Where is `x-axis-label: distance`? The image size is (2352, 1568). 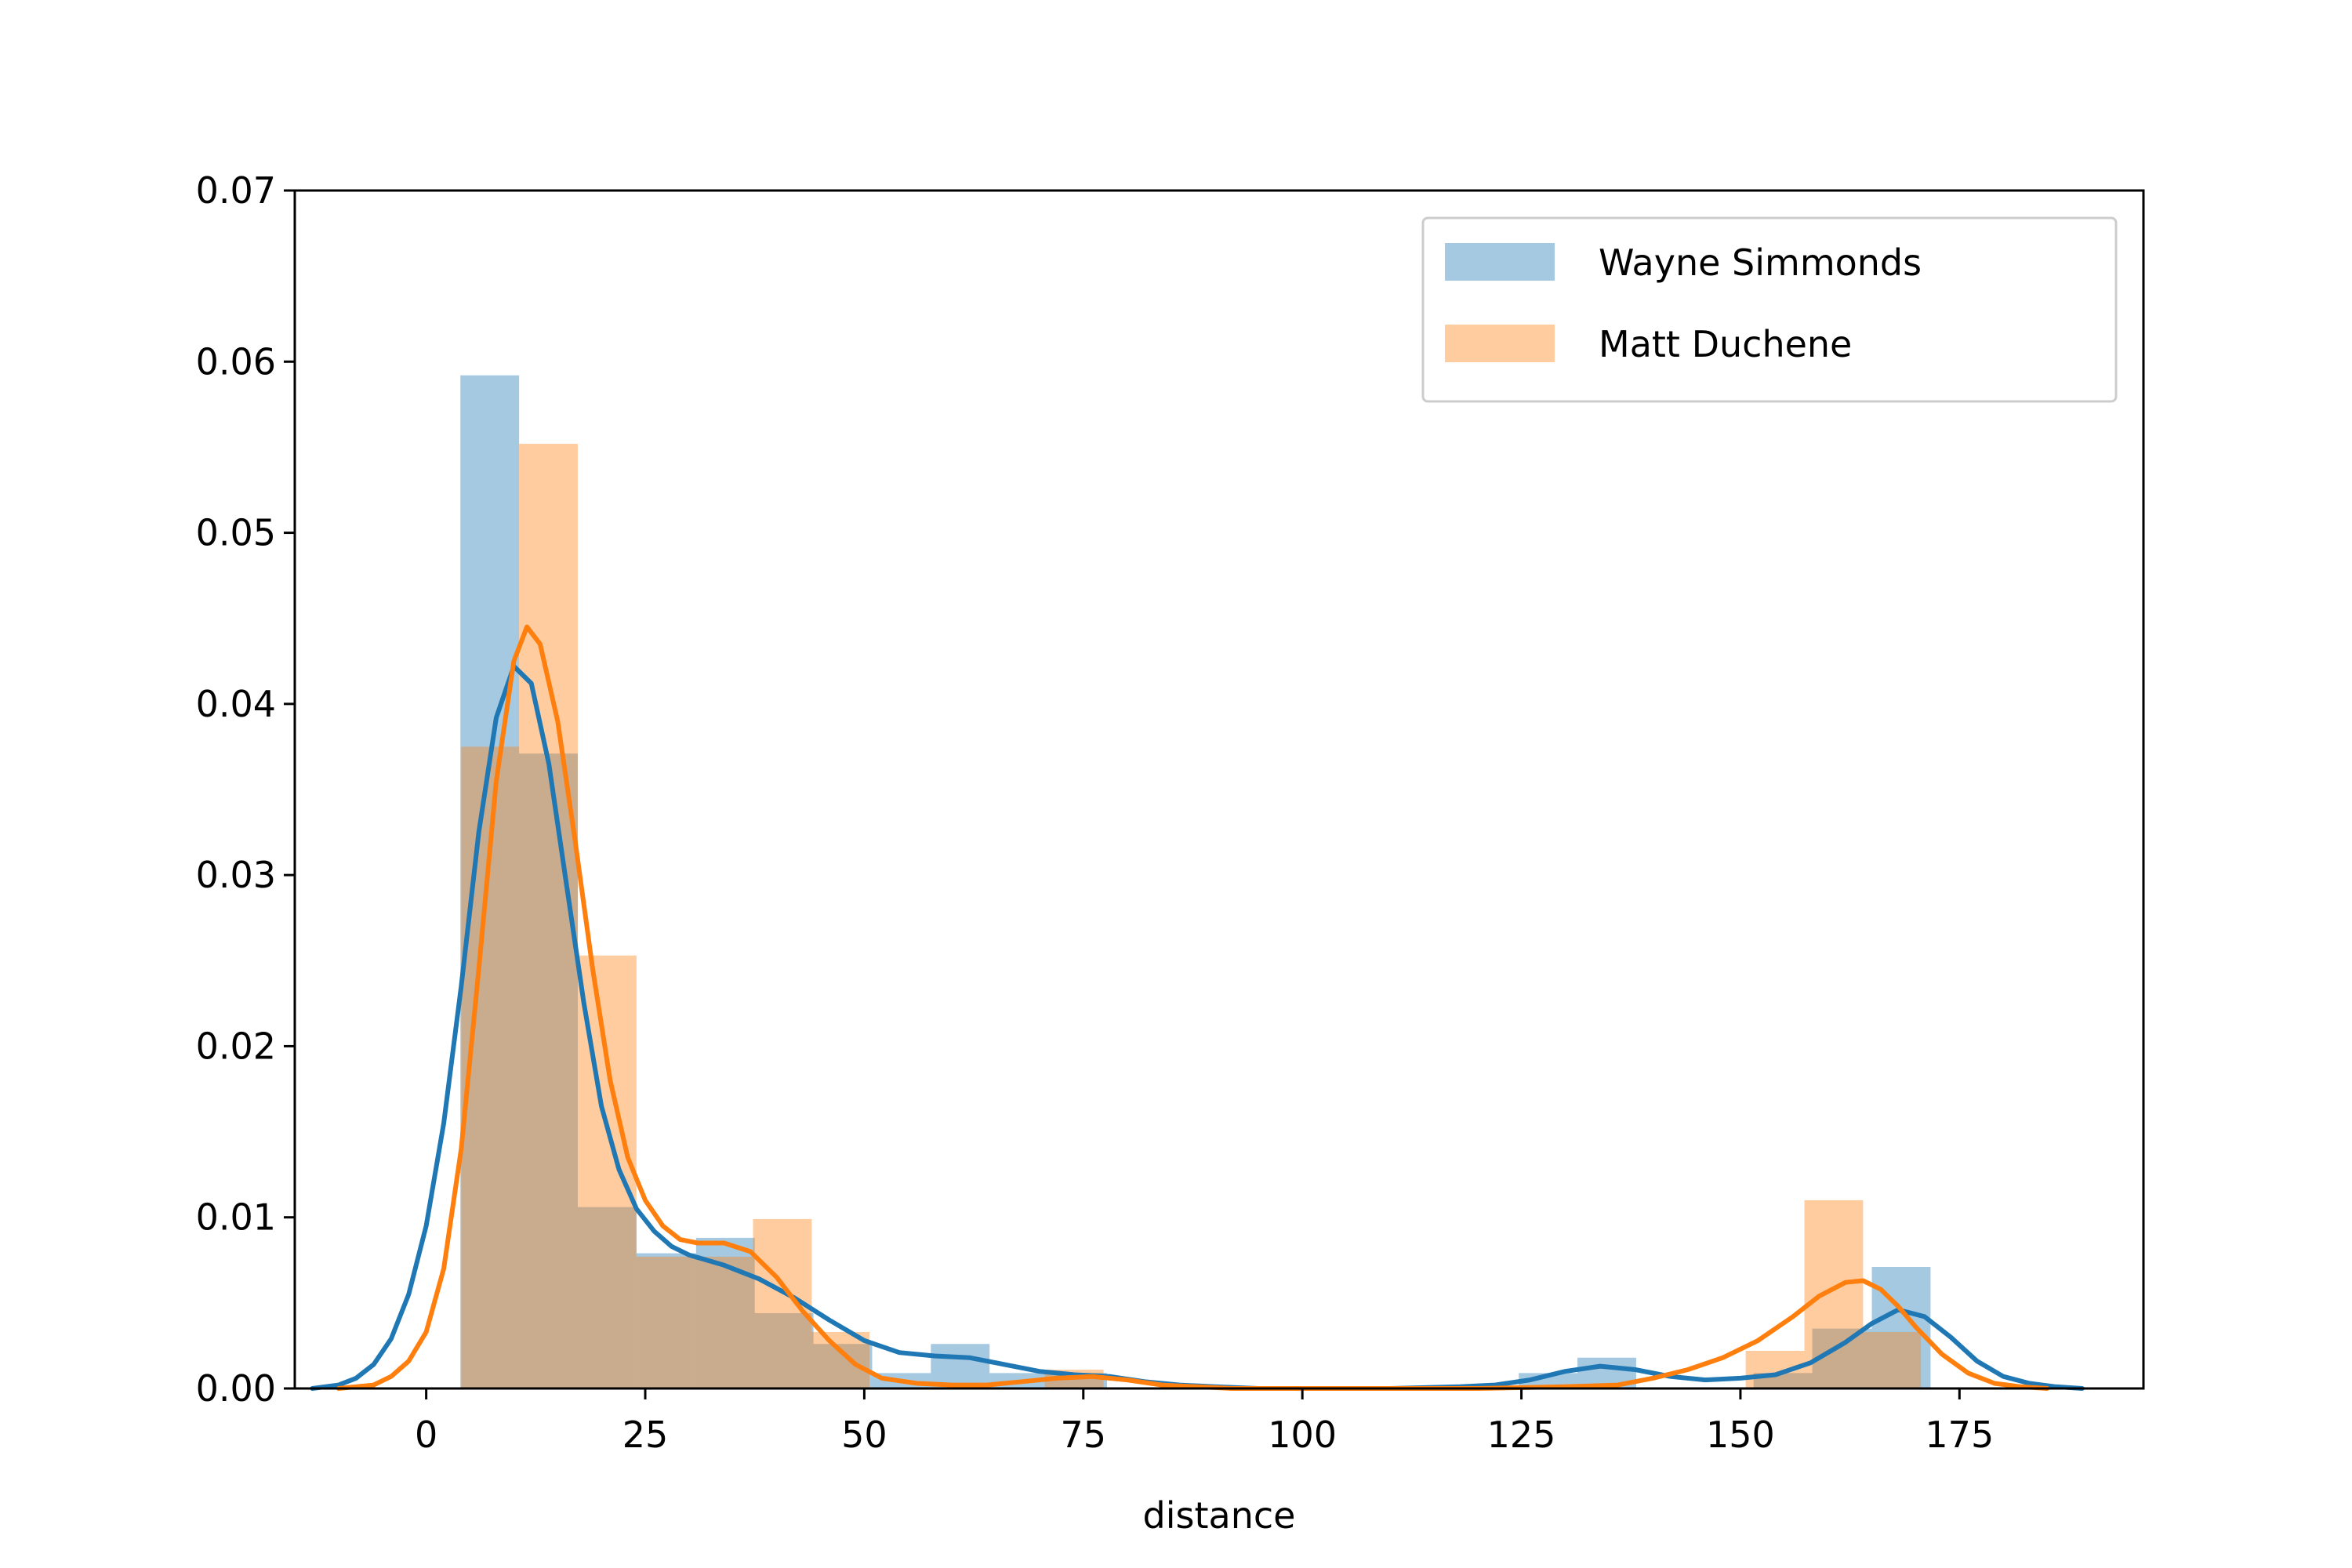
x-axis-label: distance is located at coordinates (1219, 1515).